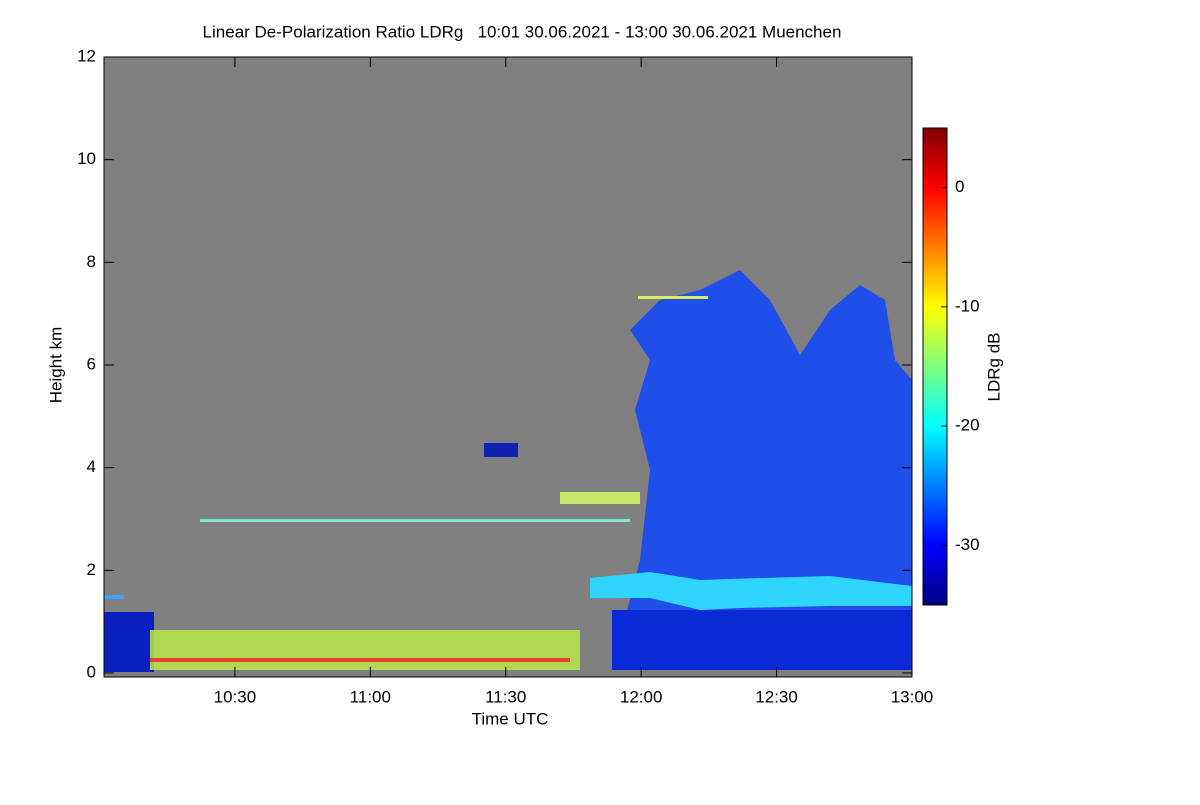  I want to click on colorbar-tick-label: 0, so click(959, 186).